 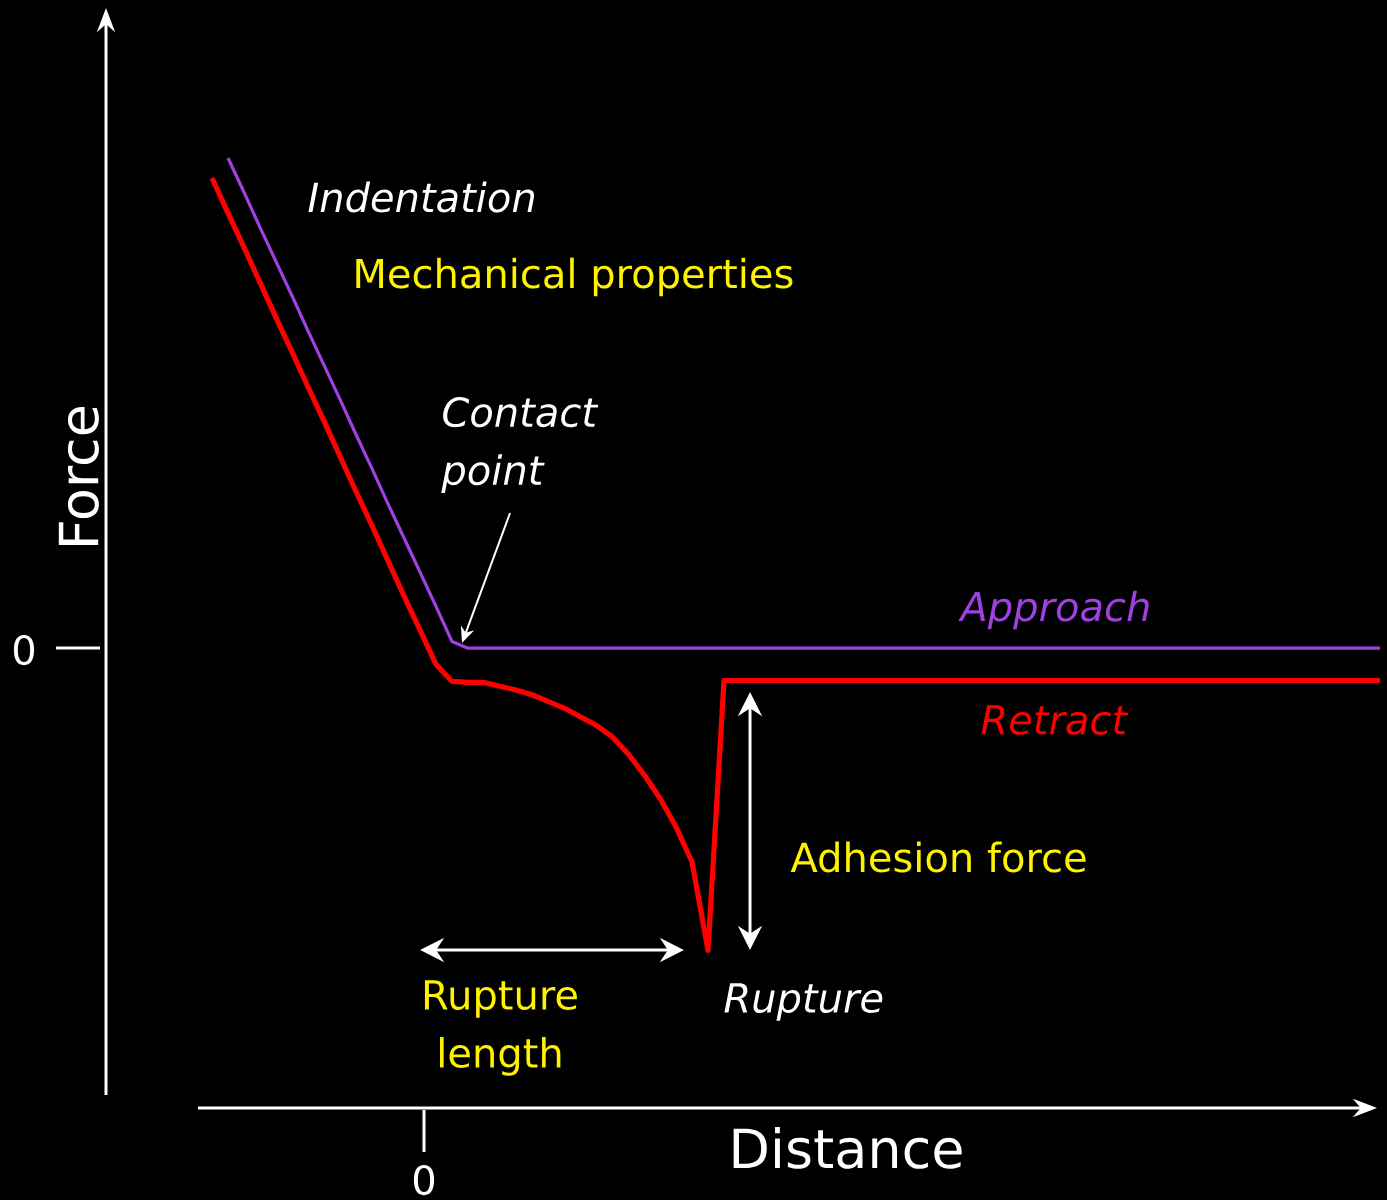 What do you see at coordinates (574, 277) in the screenshot?
I see `annotation: Mechanical properties` at bounding box center [574, 277].